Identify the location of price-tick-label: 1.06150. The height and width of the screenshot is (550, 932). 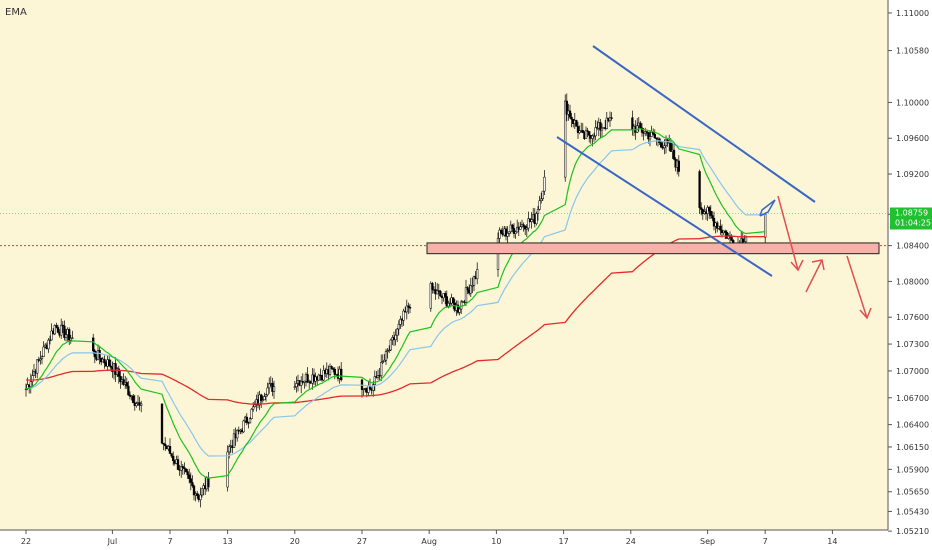
(912, 447).